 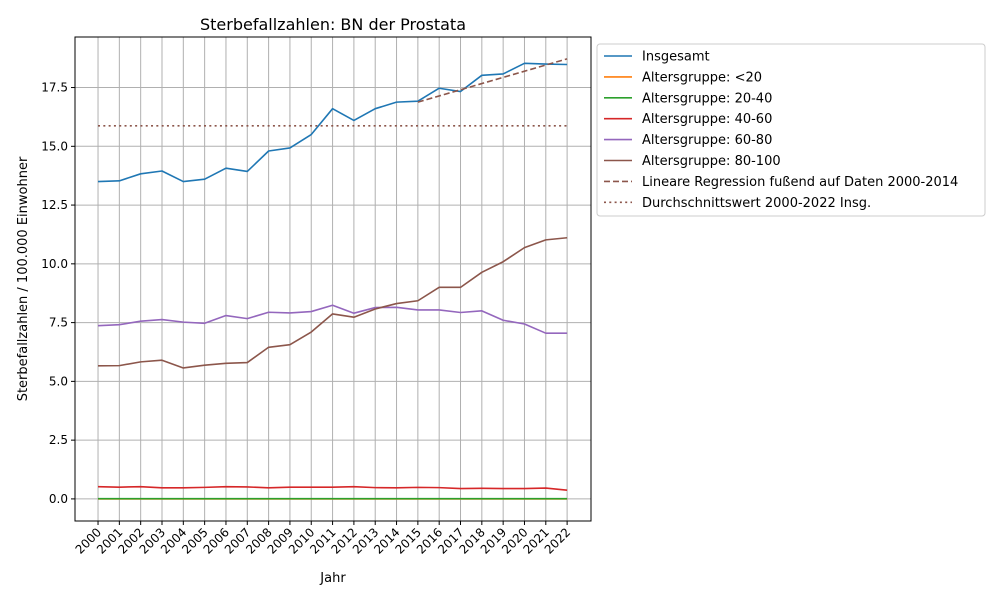 What do you see at coordinates (332, 578) in the screenshot?
I see `x-axis-label: Jahr` at bounding box center [332, 578].